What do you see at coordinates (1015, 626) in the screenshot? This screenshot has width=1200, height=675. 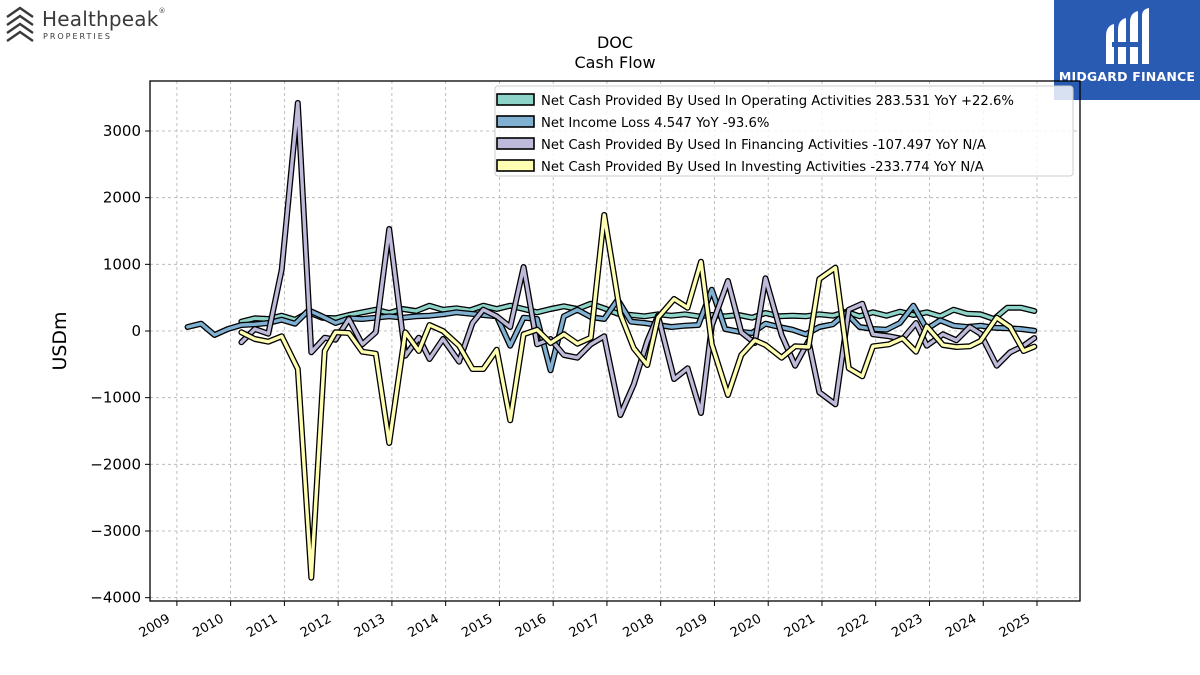 I see `x-tick-label: 2025` at bounding box center [1015, 626].